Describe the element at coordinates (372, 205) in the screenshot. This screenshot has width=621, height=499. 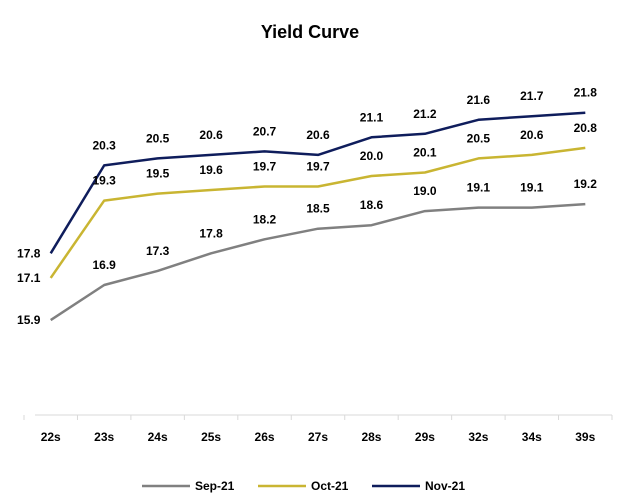
I see `data-label: 18.6` at that location.